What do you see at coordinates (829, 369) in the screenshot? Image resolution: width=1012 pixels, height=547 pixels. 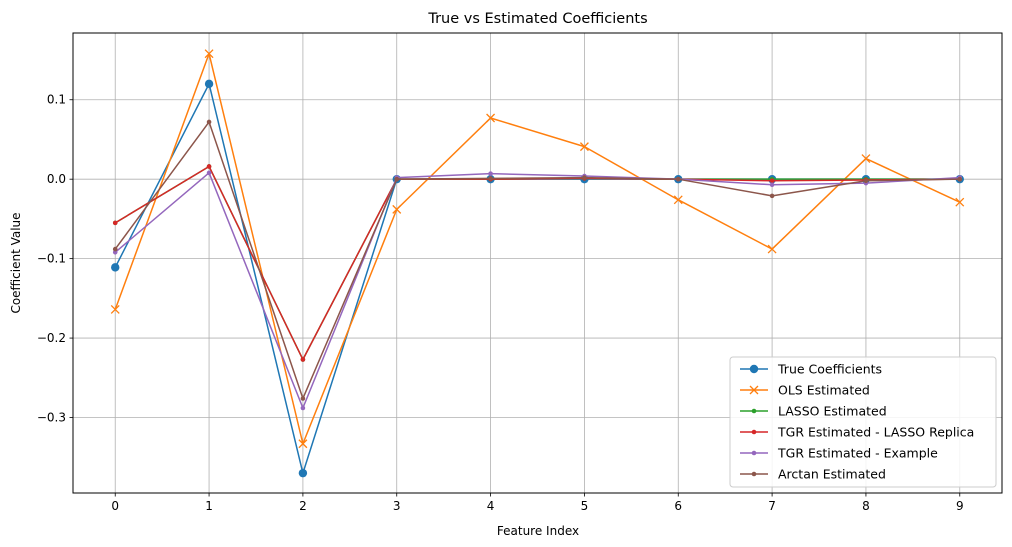 I see `legend-label: True Coefficients` at bounding box center [829, 369].